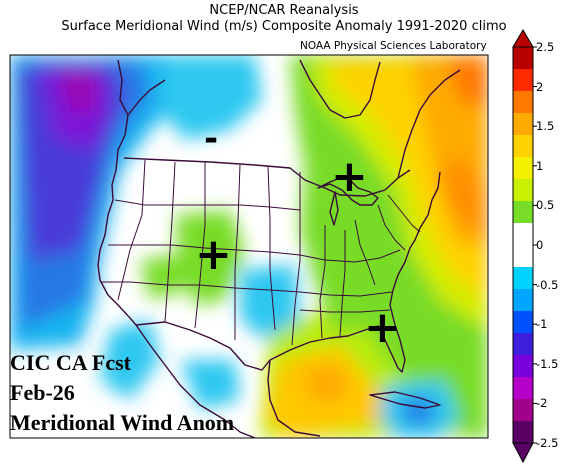 The width and height of the screenshot is (568, 472). What do you see at coordinates (146, 97) in the screenshot?
I see `west-canada` at bounding box center [146, 97].